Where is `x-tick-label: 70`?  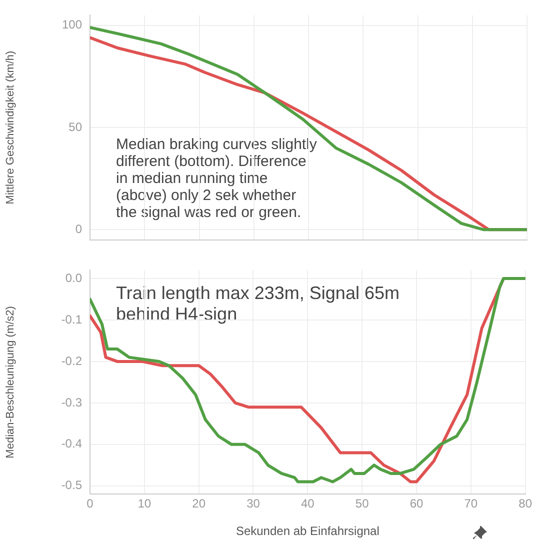
x-tick-label: 70 is located at coordinates (471, 503).